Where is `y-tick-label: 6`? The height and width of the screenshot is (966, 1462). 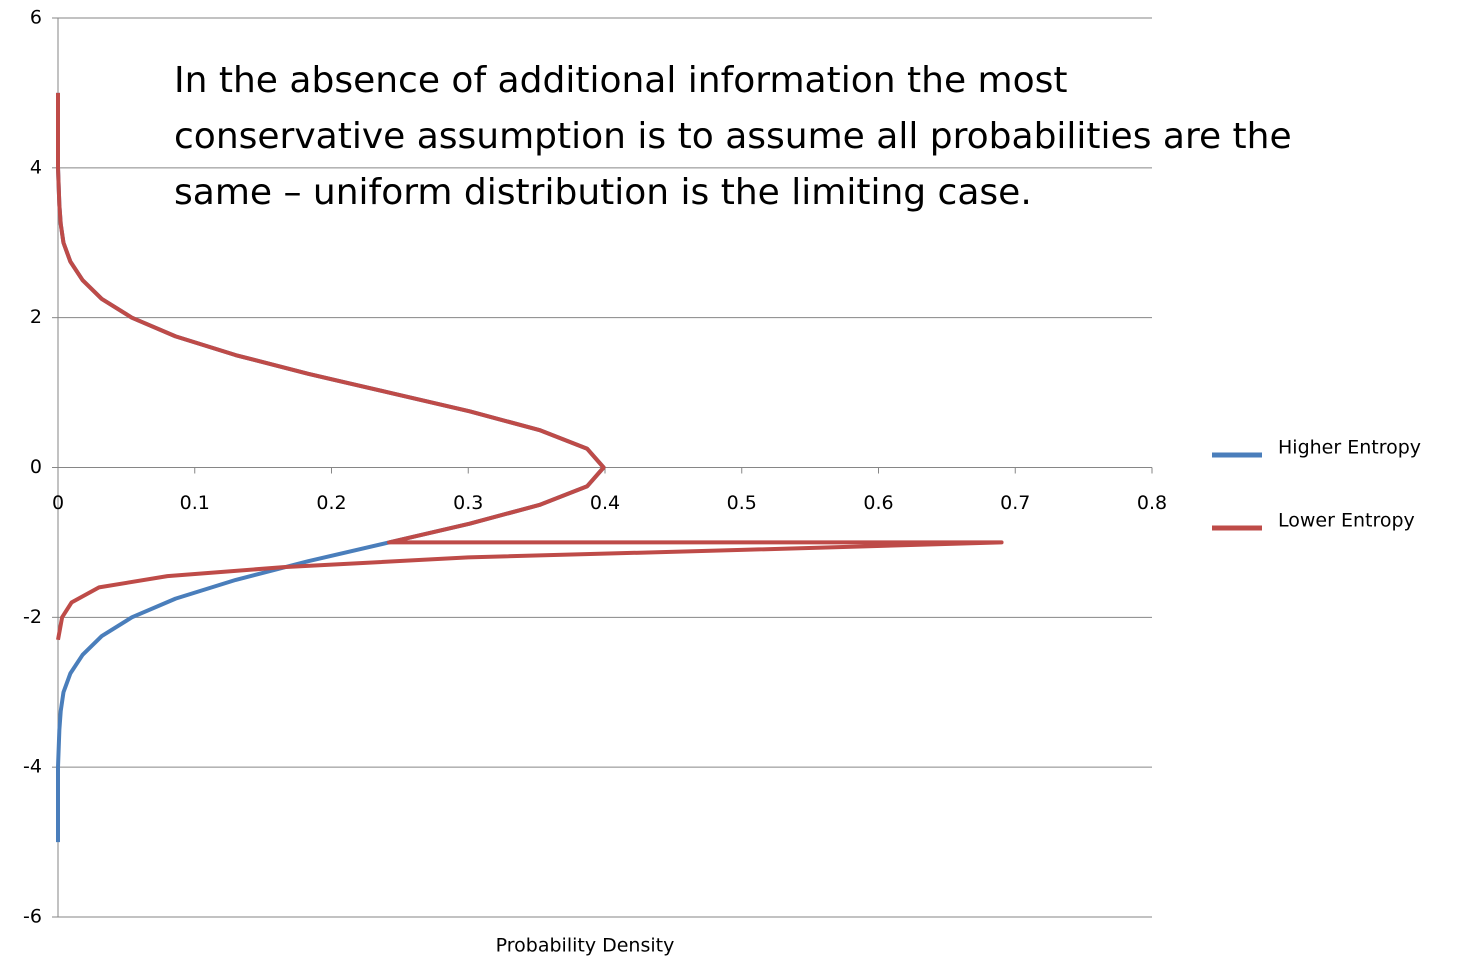 y-tick-label: 6 is located at coordinates (36, 18).